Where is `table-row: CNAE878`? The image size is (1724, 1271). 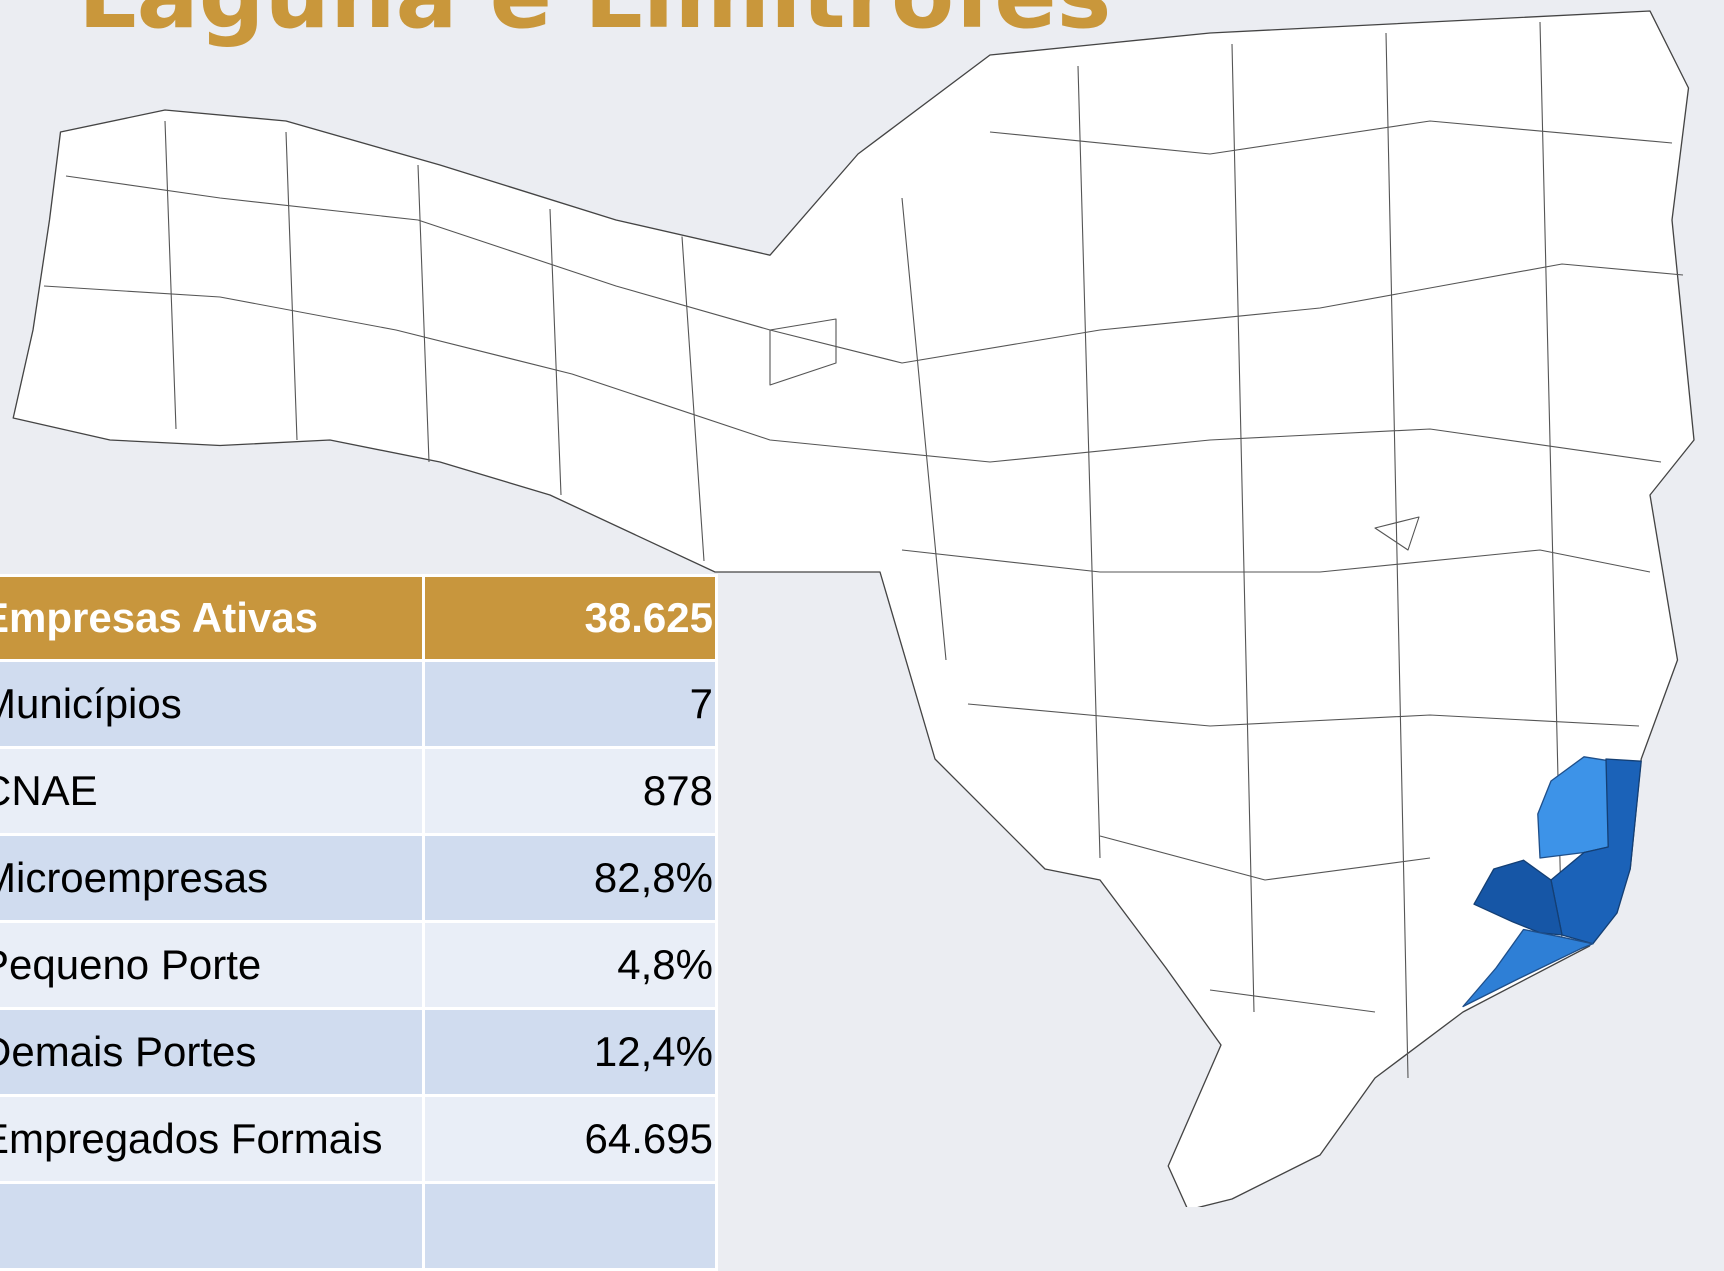
table-row: CNAE878 is located at coordinates (359, 791).